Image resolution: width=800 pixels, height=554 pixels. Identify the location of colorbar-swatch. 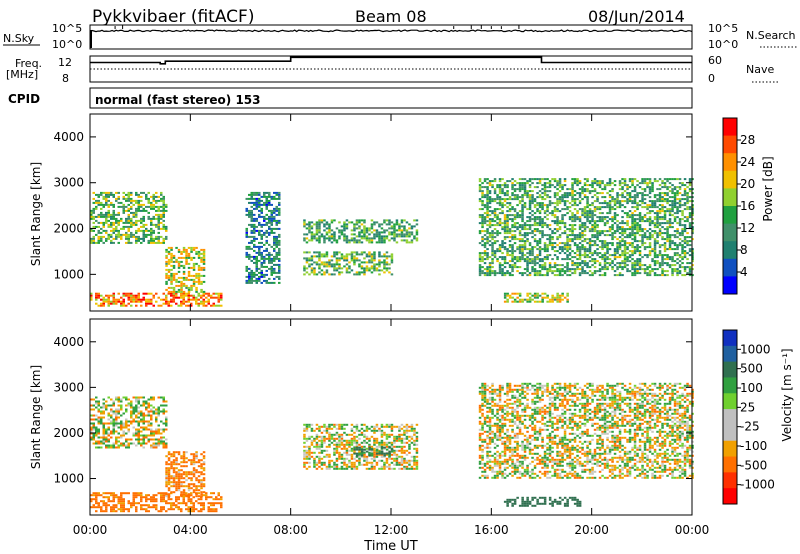
(730, 179).